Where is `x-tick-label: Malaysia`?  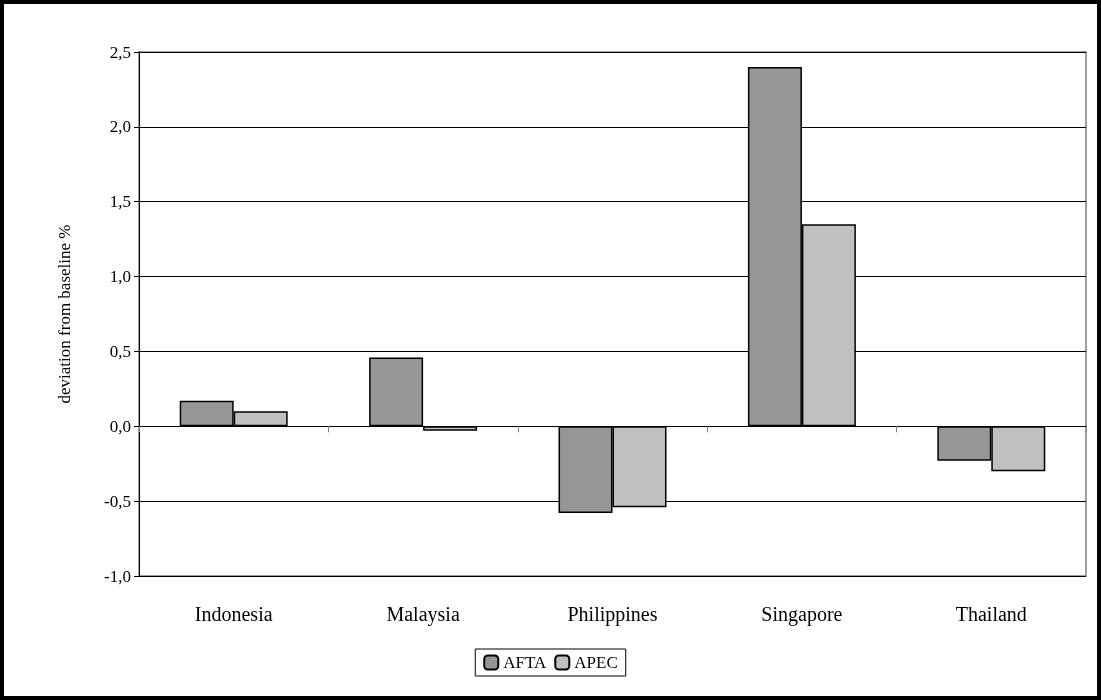
x-tick-label: Malaysia is located at coordinates (423, 614).